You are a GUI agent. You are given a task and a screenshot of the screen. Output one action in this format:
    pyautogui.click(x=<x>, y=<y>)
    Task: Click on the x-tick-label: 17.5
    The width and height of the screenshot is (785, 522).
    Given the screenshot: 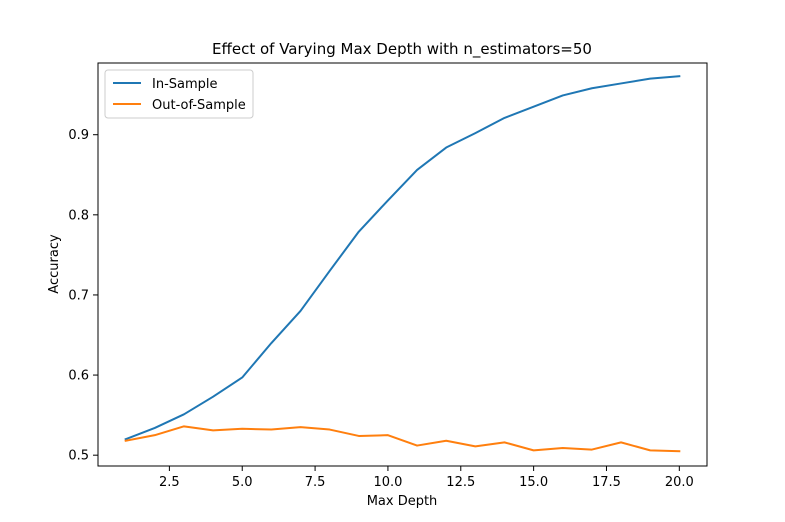 What is the action you would take?
    pyautogui.click(x=606, y=482)
    